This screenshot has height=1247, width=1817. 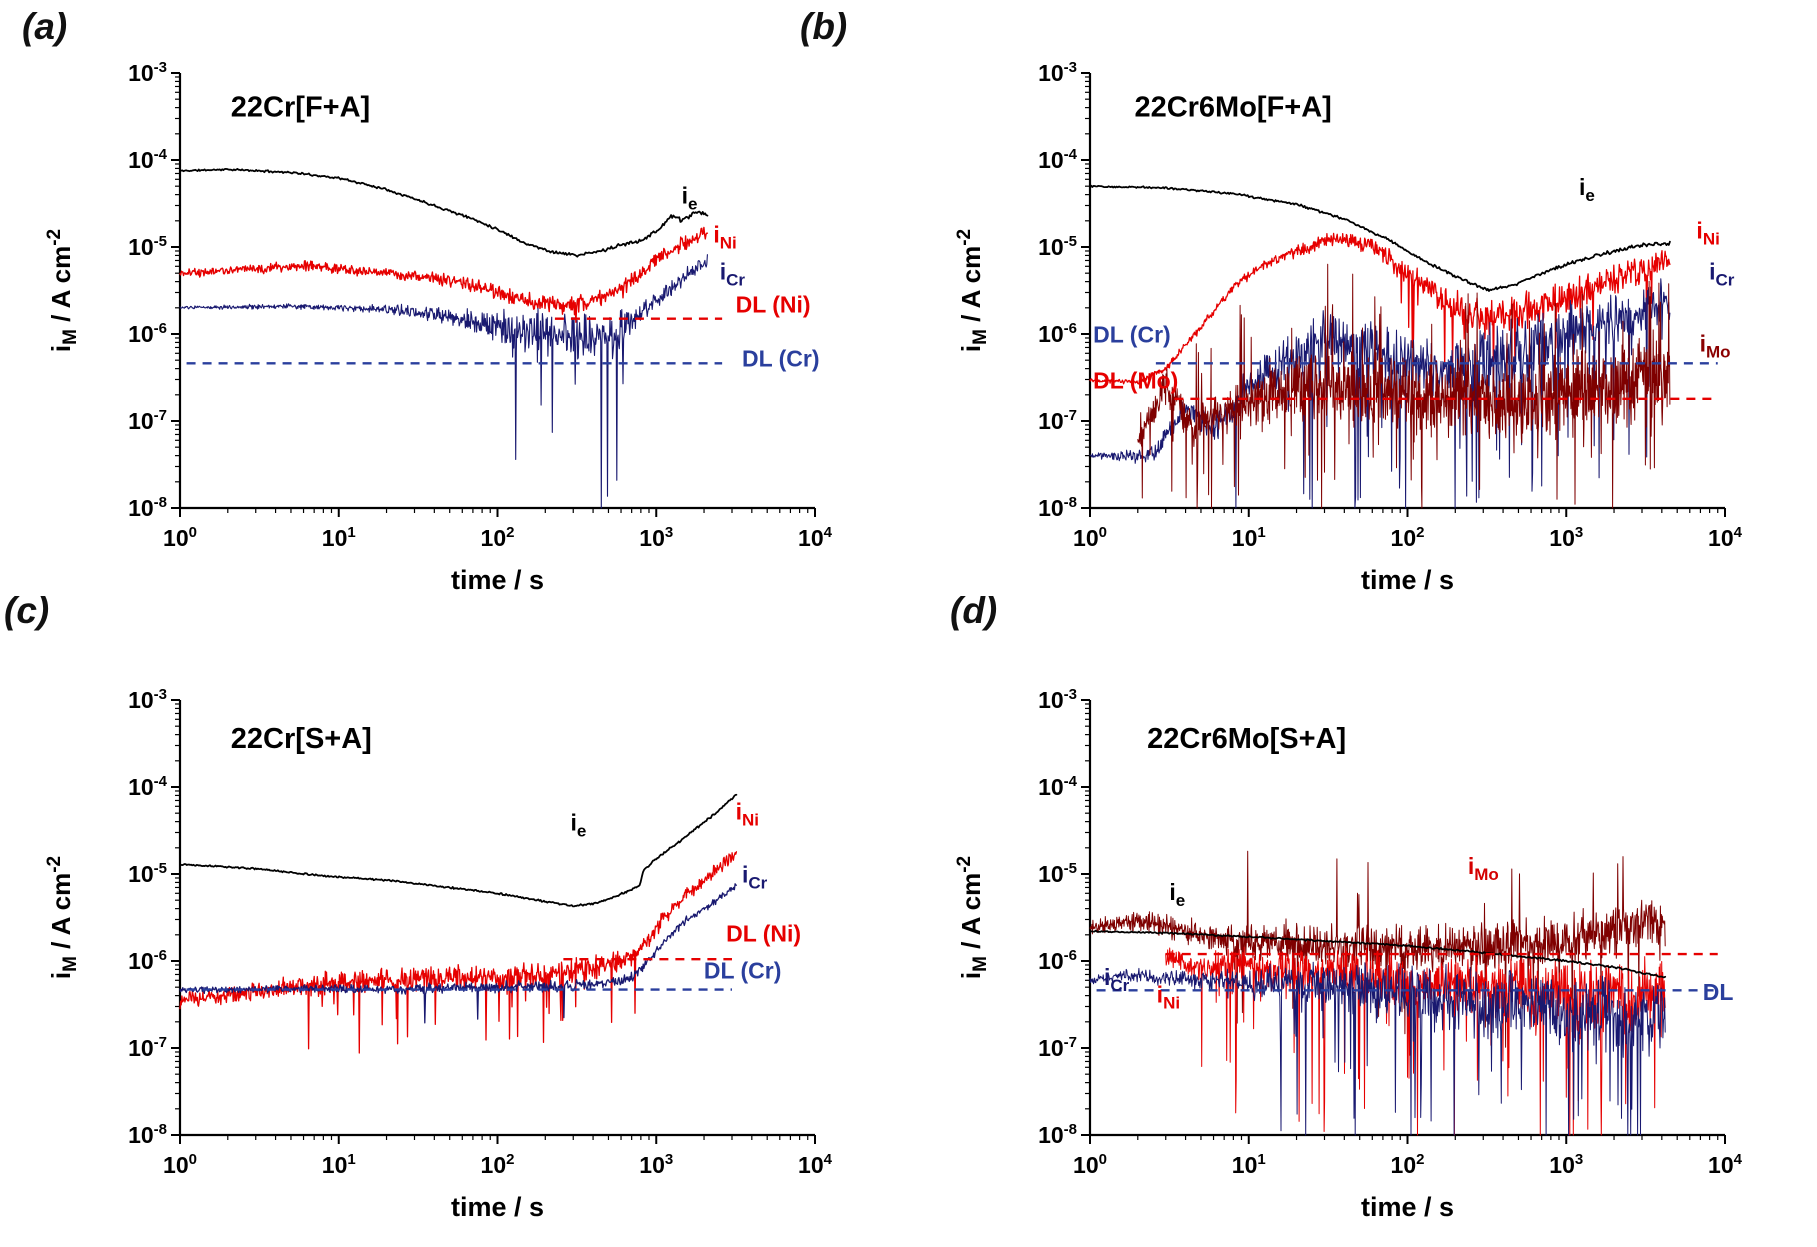 What do you see at coordinates (1232, 108) in the screenshot?
I see `svg-text: 22Cr6Mo[F+A]` at bounding box center [1232, 108].